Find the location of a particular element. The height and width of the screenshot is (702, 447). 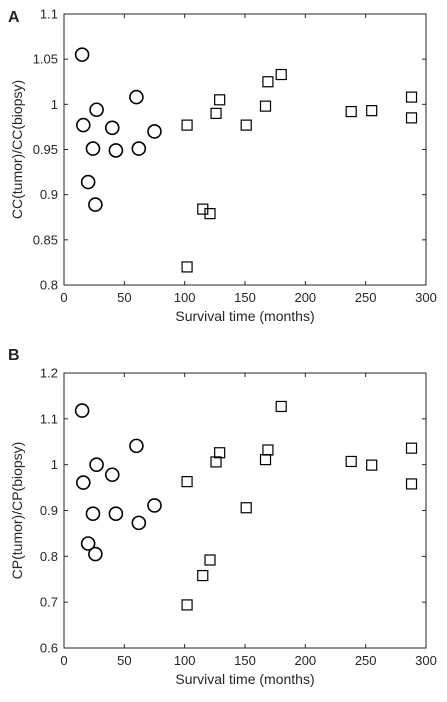

y-tick-label: 1.2 is located at coordinates (49, 373).